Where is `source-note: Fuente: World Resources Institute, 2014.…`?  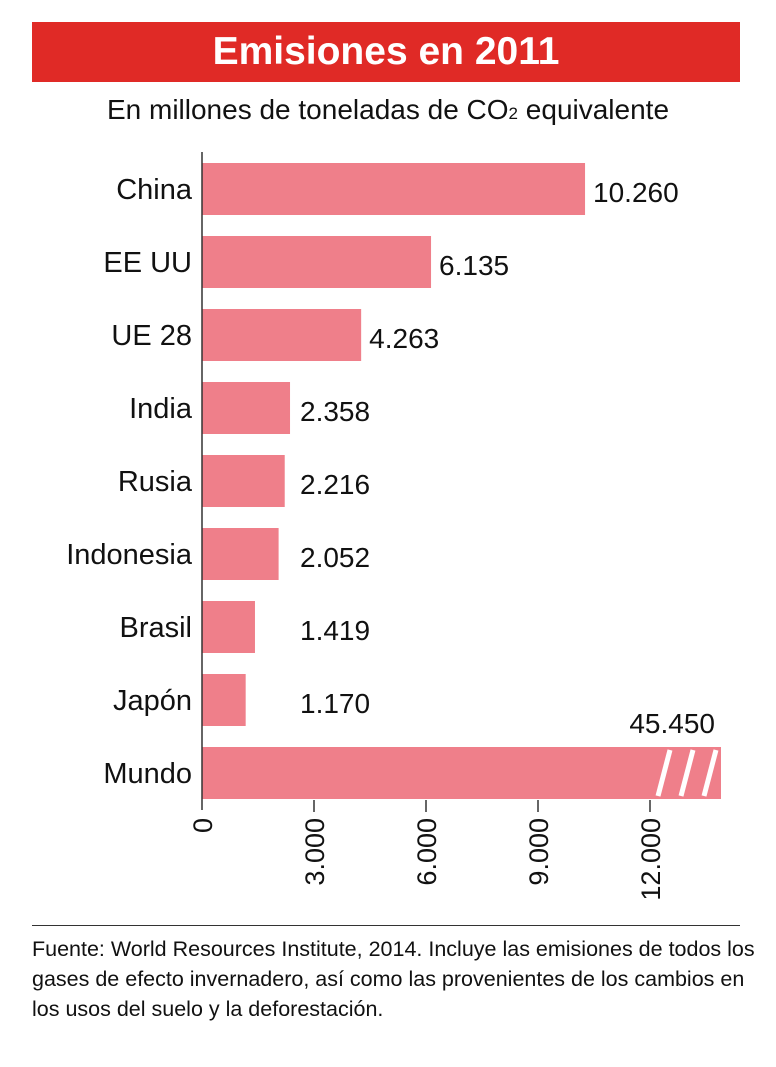
source-note: Fuente: World Resources Institute, 2014.… is located at coordinates (393, 979).